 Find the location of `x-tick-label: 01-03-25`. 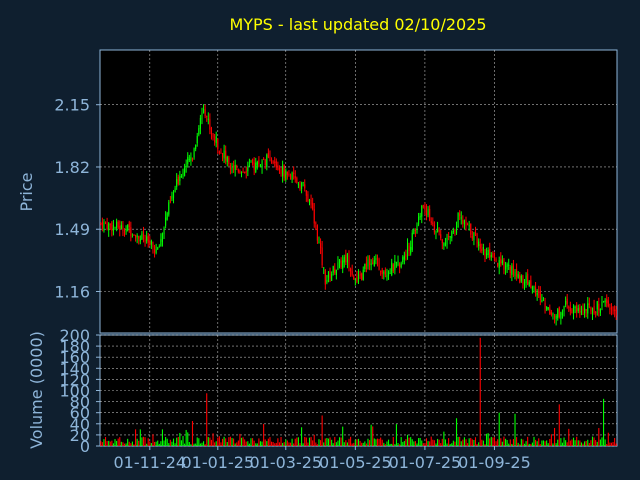

x-tick-label: 01-03-25 is located at coordinates (285, 462).